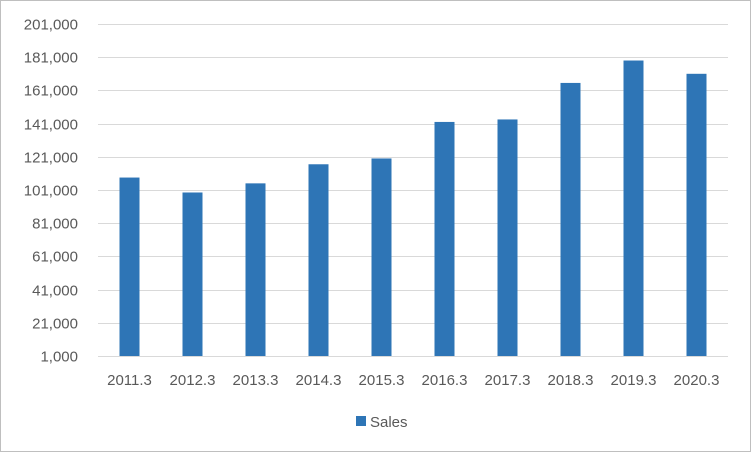 Image resolution: width=751 pixels, height=453 pixels. I want to click on legend-label-sales: Sales, so click(389, 422).